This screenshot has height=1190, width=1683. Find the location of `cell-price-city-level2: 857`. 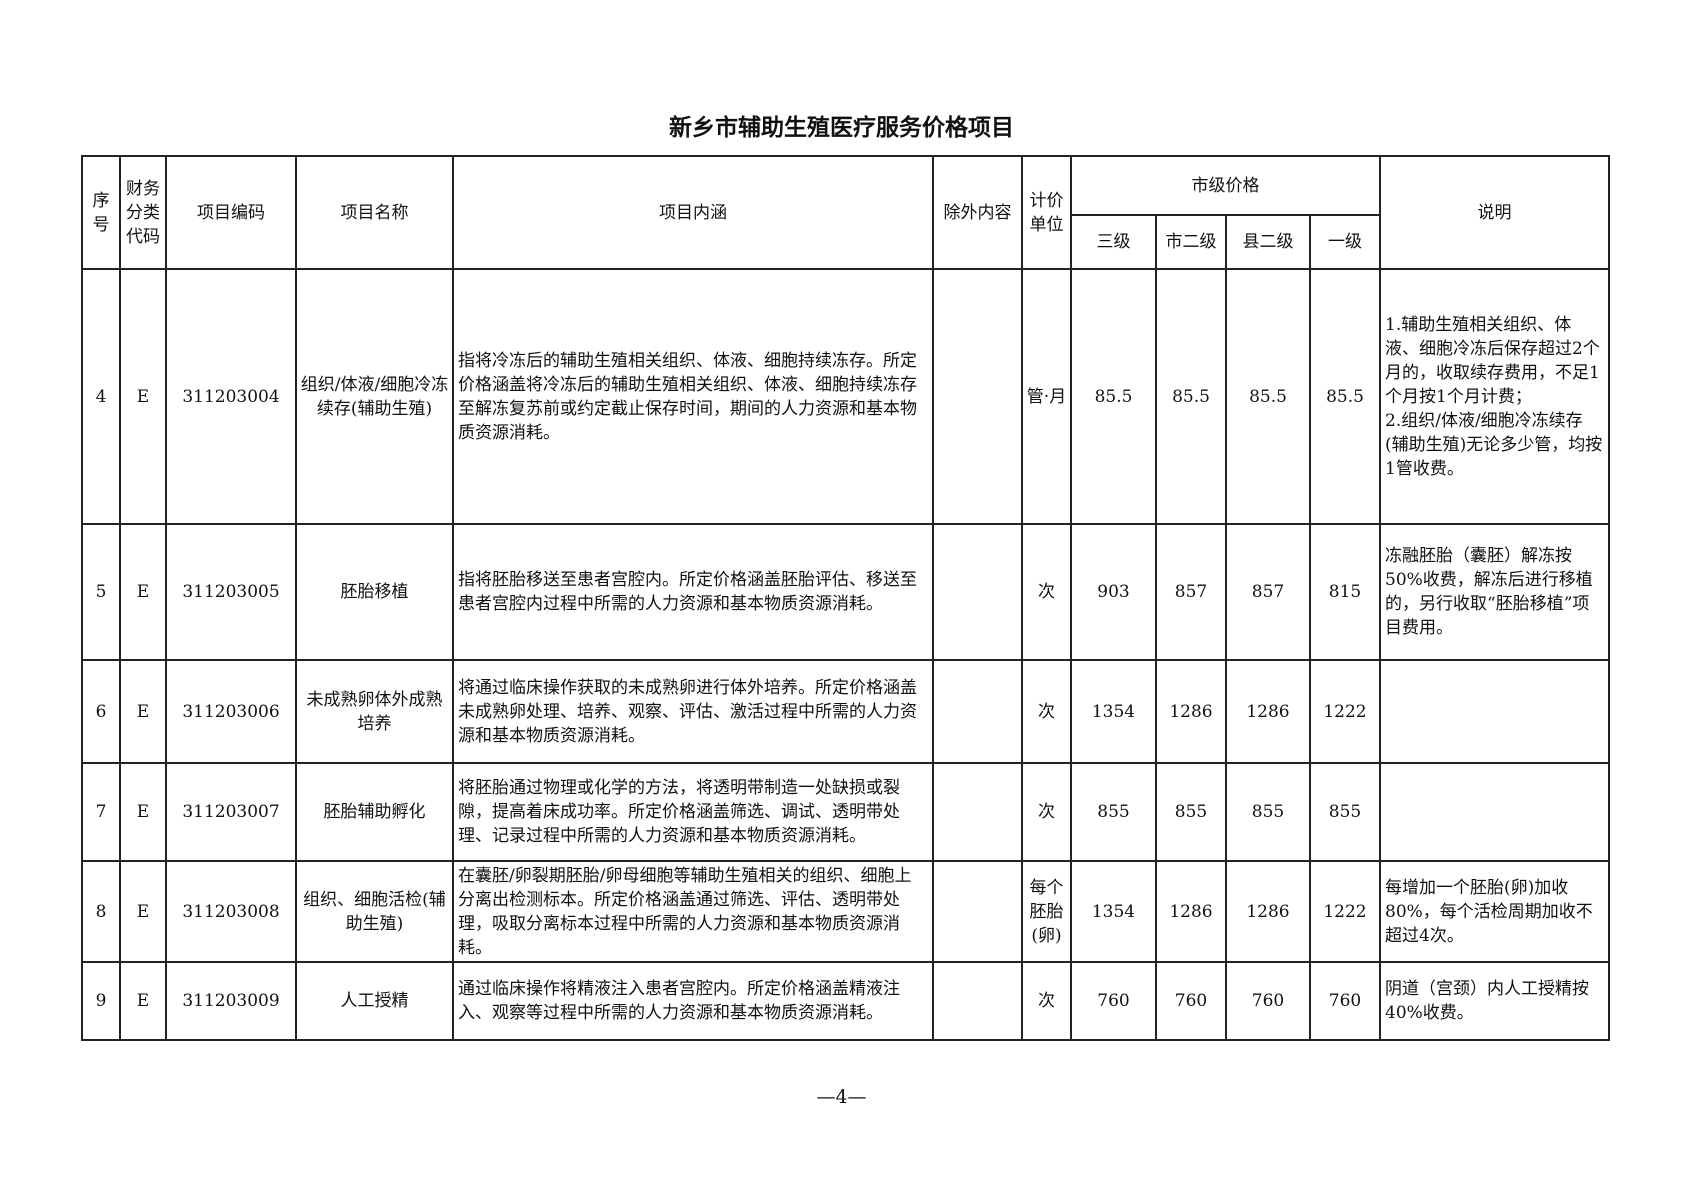

cell-price-city-level2: 857 is located at coordinates (1191, 592).